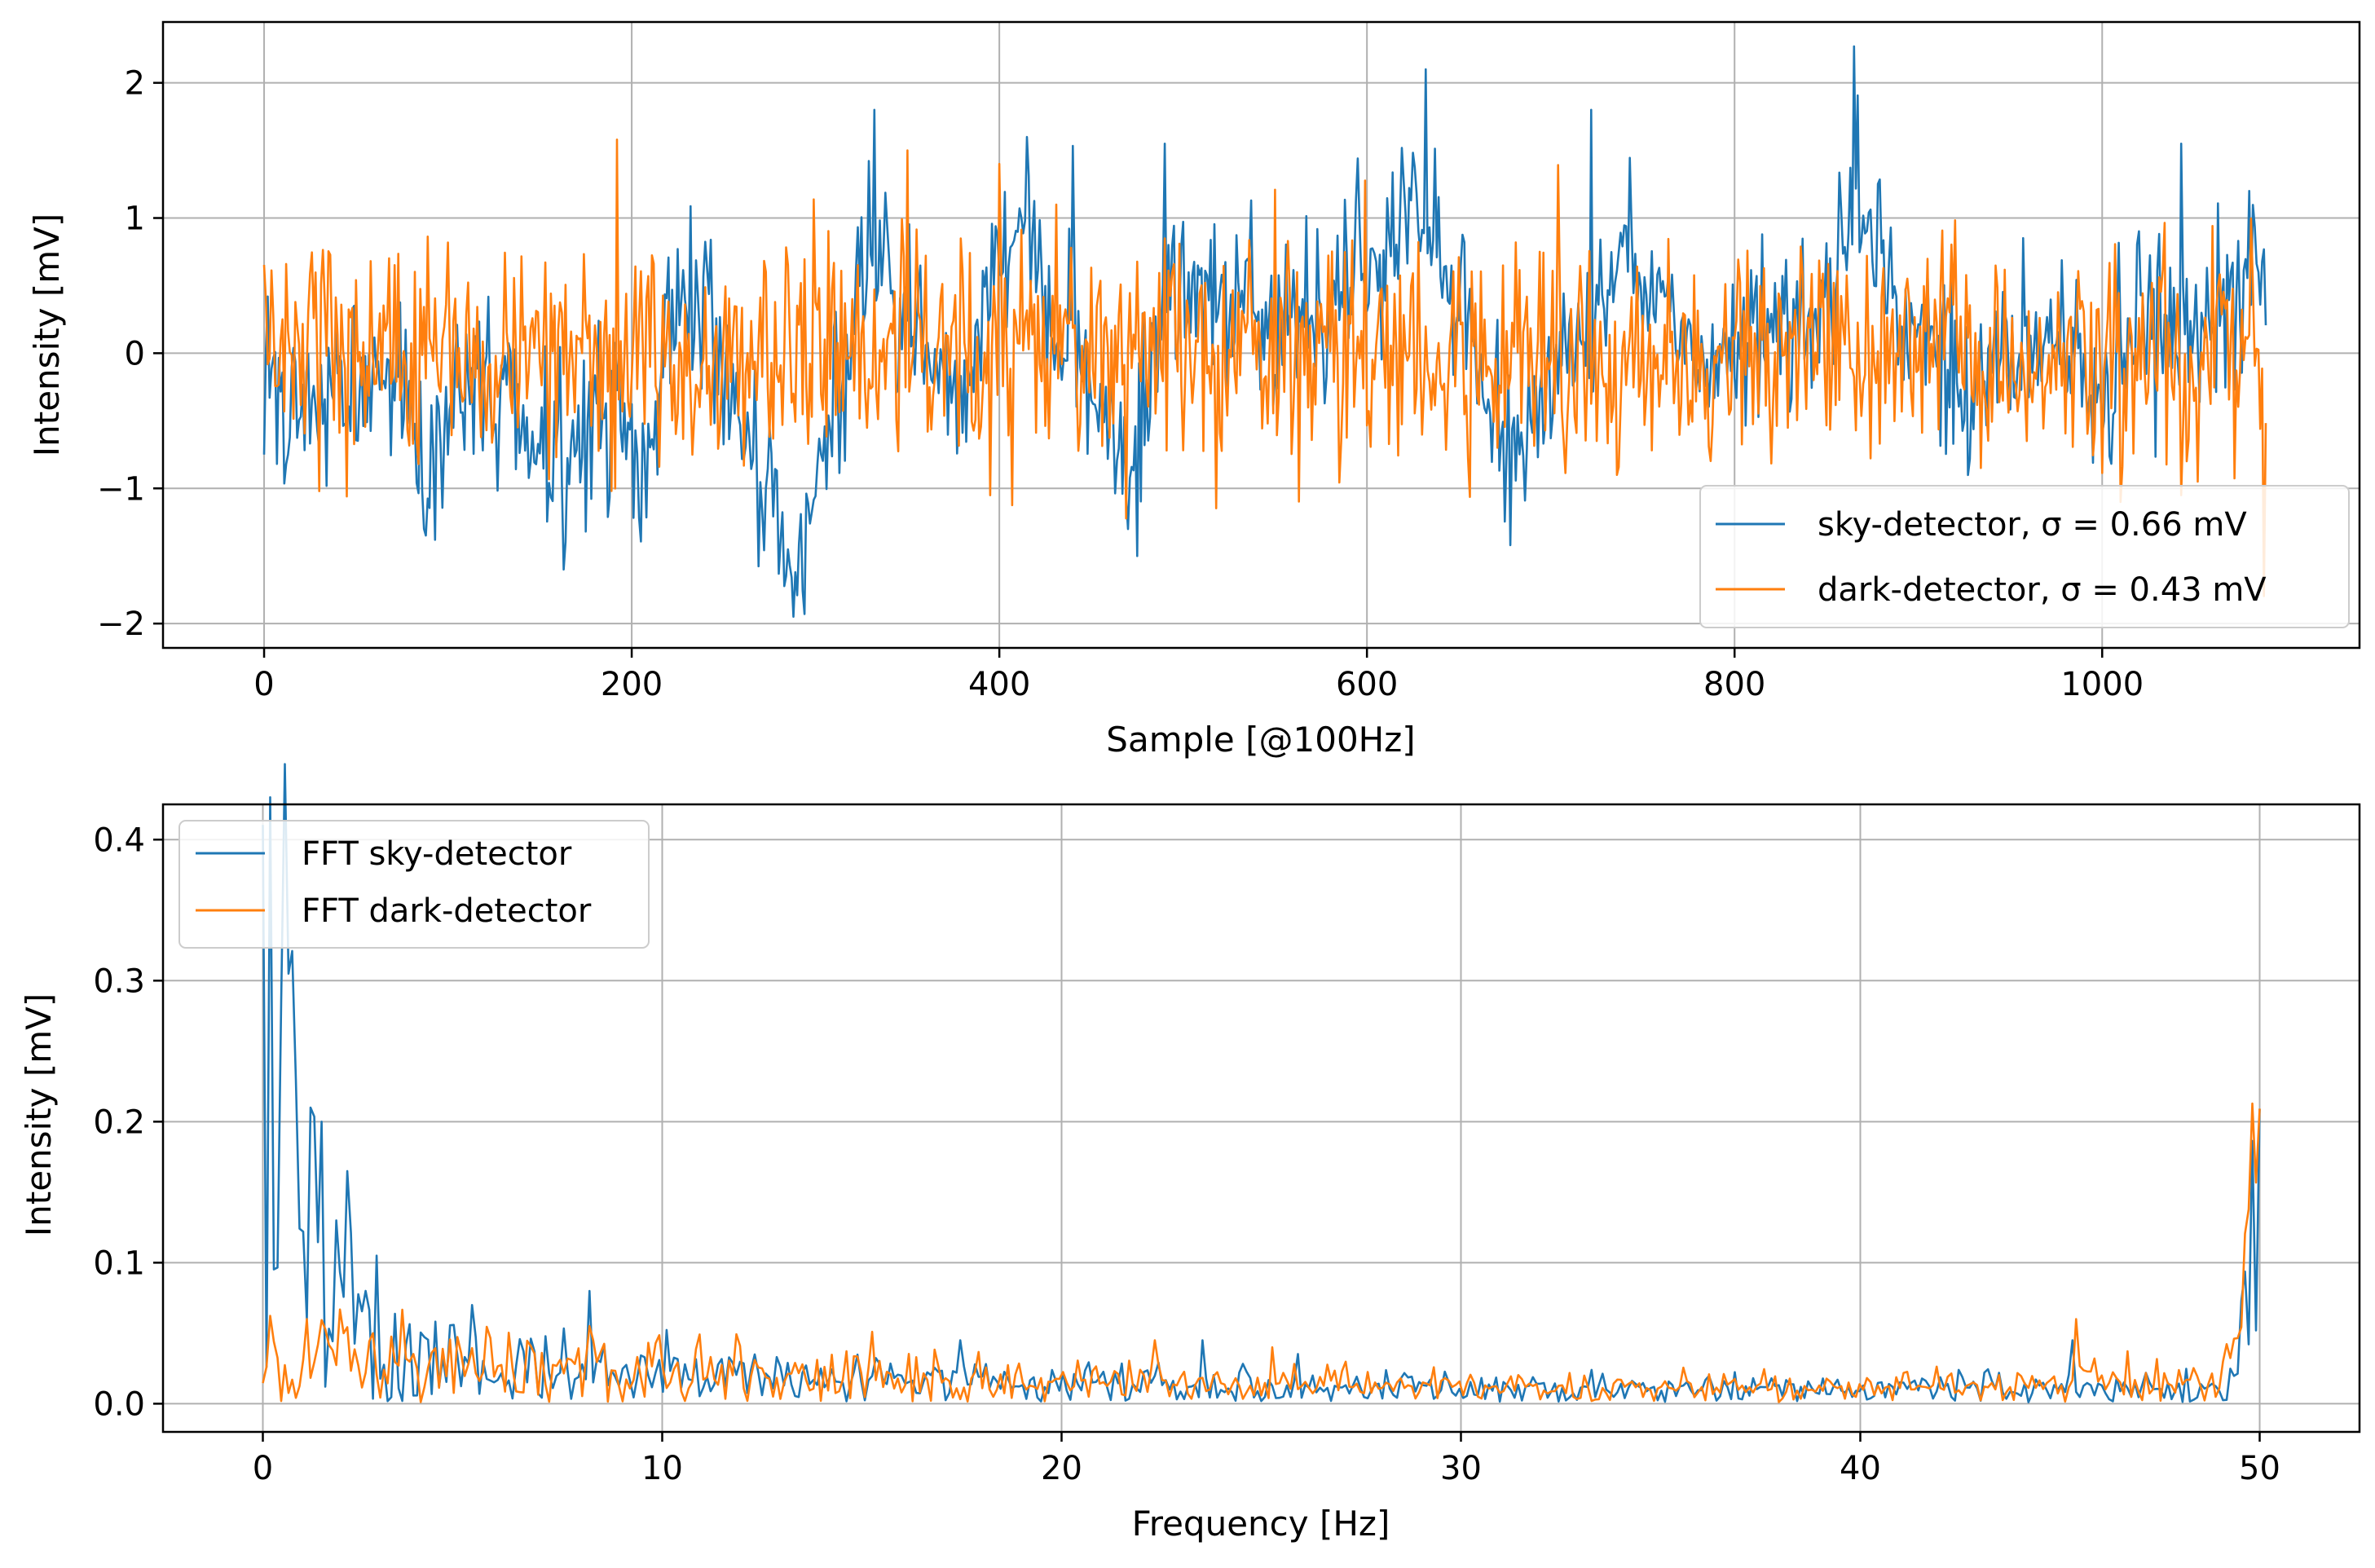  What do you see at coordinates (135, 84) in the screenshot?
I see `time-series-y-tick-label: 2` at bounding box center [135, 84].